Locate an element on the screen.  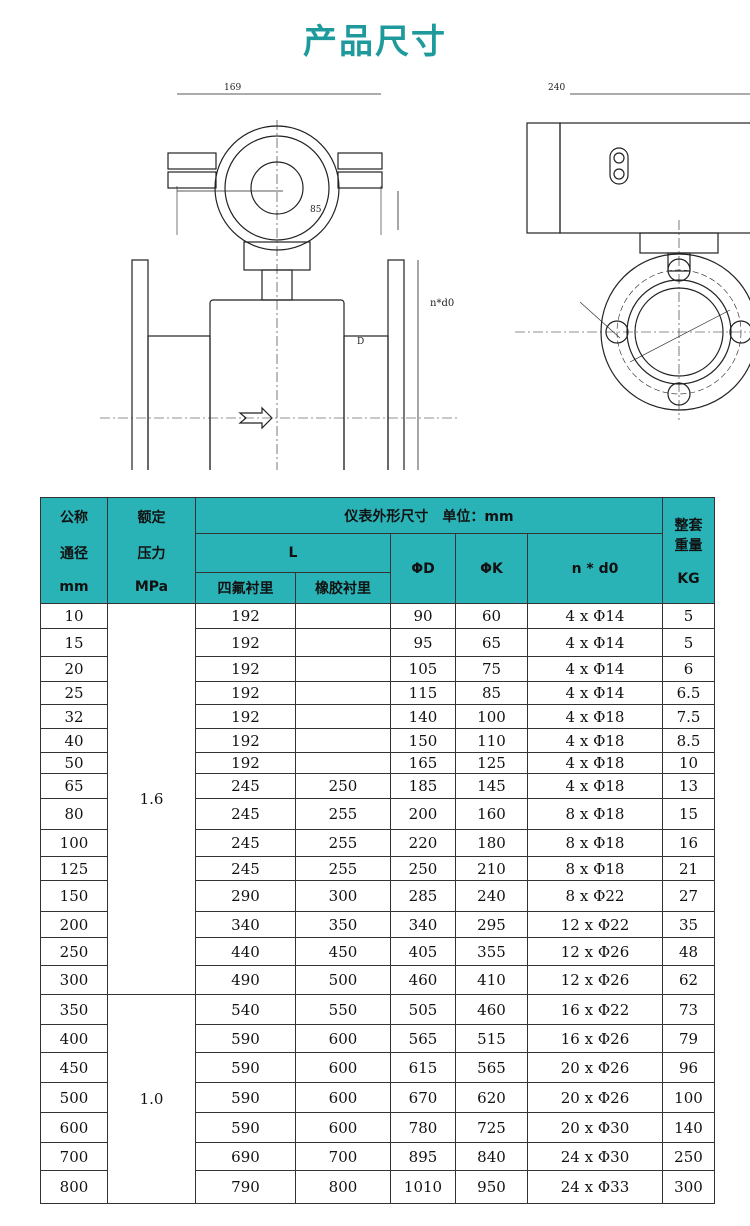
cell-ptfe-length: 440 is located at coordinates (245, 951).